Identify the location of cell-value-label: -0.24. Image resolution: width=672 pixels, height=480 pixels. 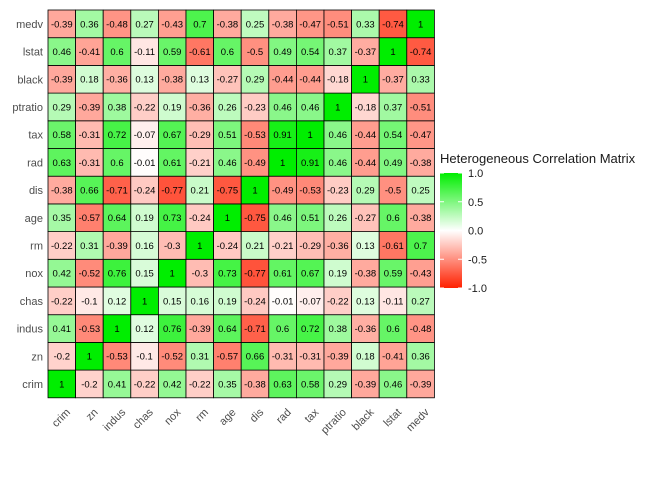
(200, 218).